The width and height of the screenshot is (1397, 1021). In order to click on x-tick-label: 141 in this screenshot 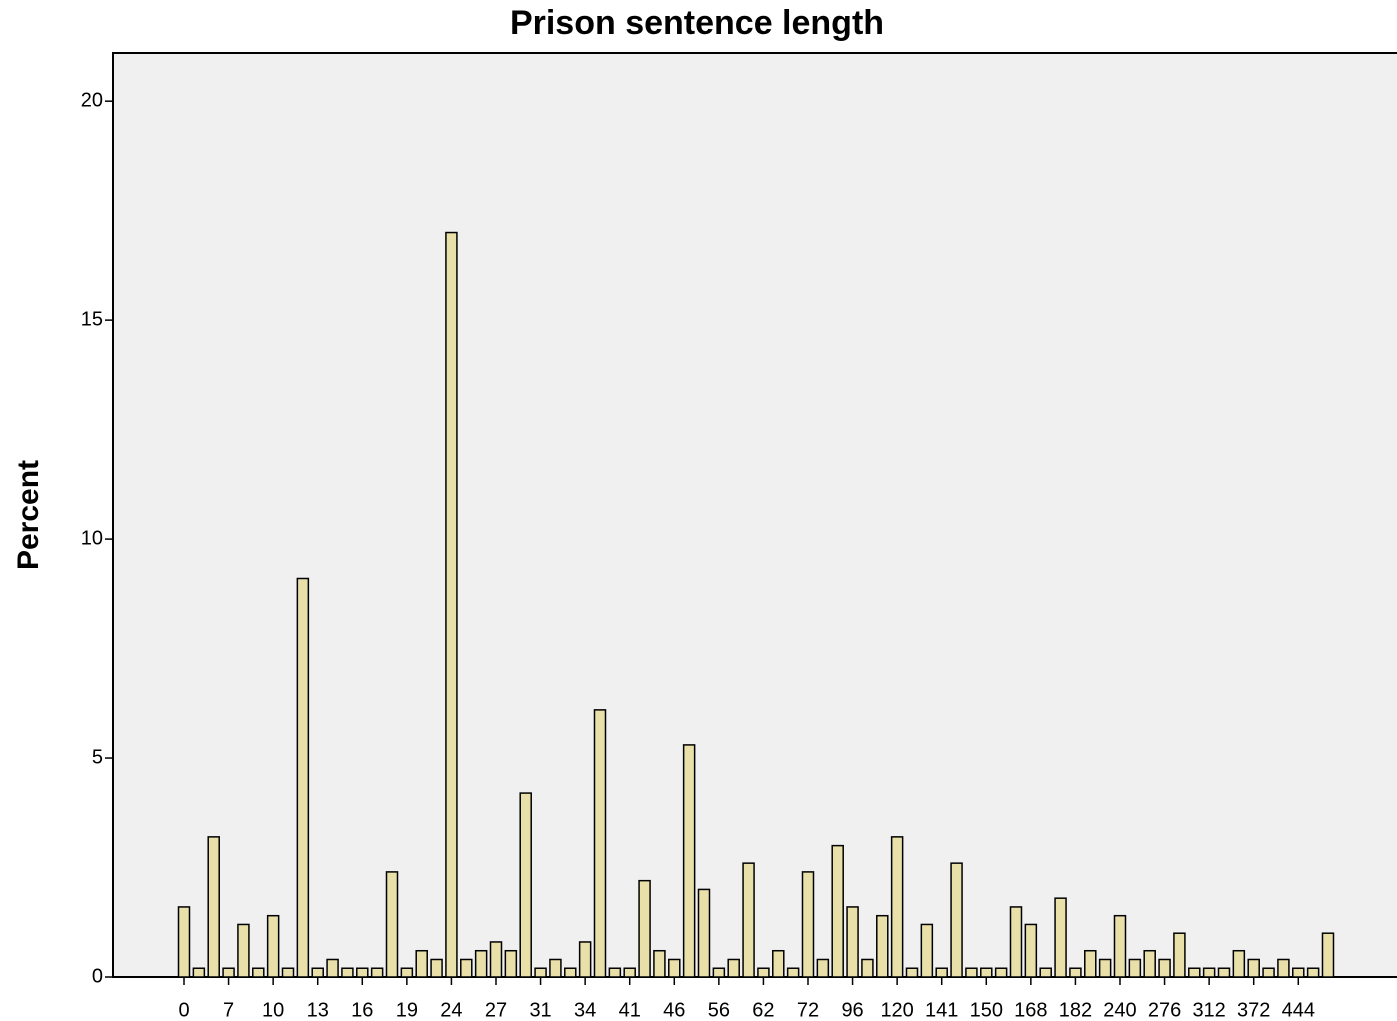, I will do `click(941, 1010)`.